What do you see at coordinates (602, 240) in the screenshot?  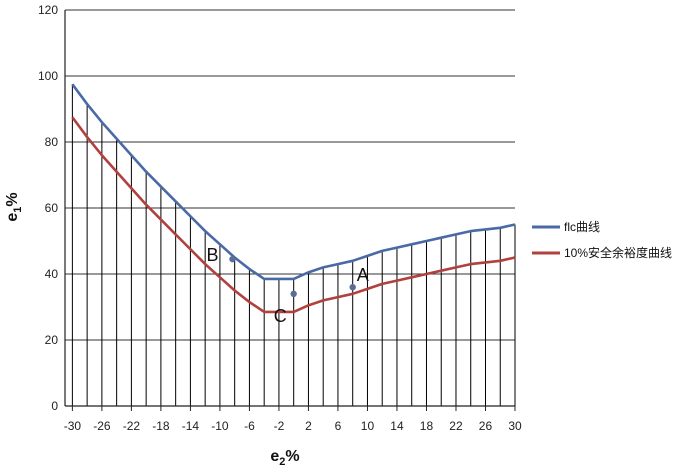 I see `legend: flc曲线 10%安全余裕度曲线` at bounding box center [602, 240].